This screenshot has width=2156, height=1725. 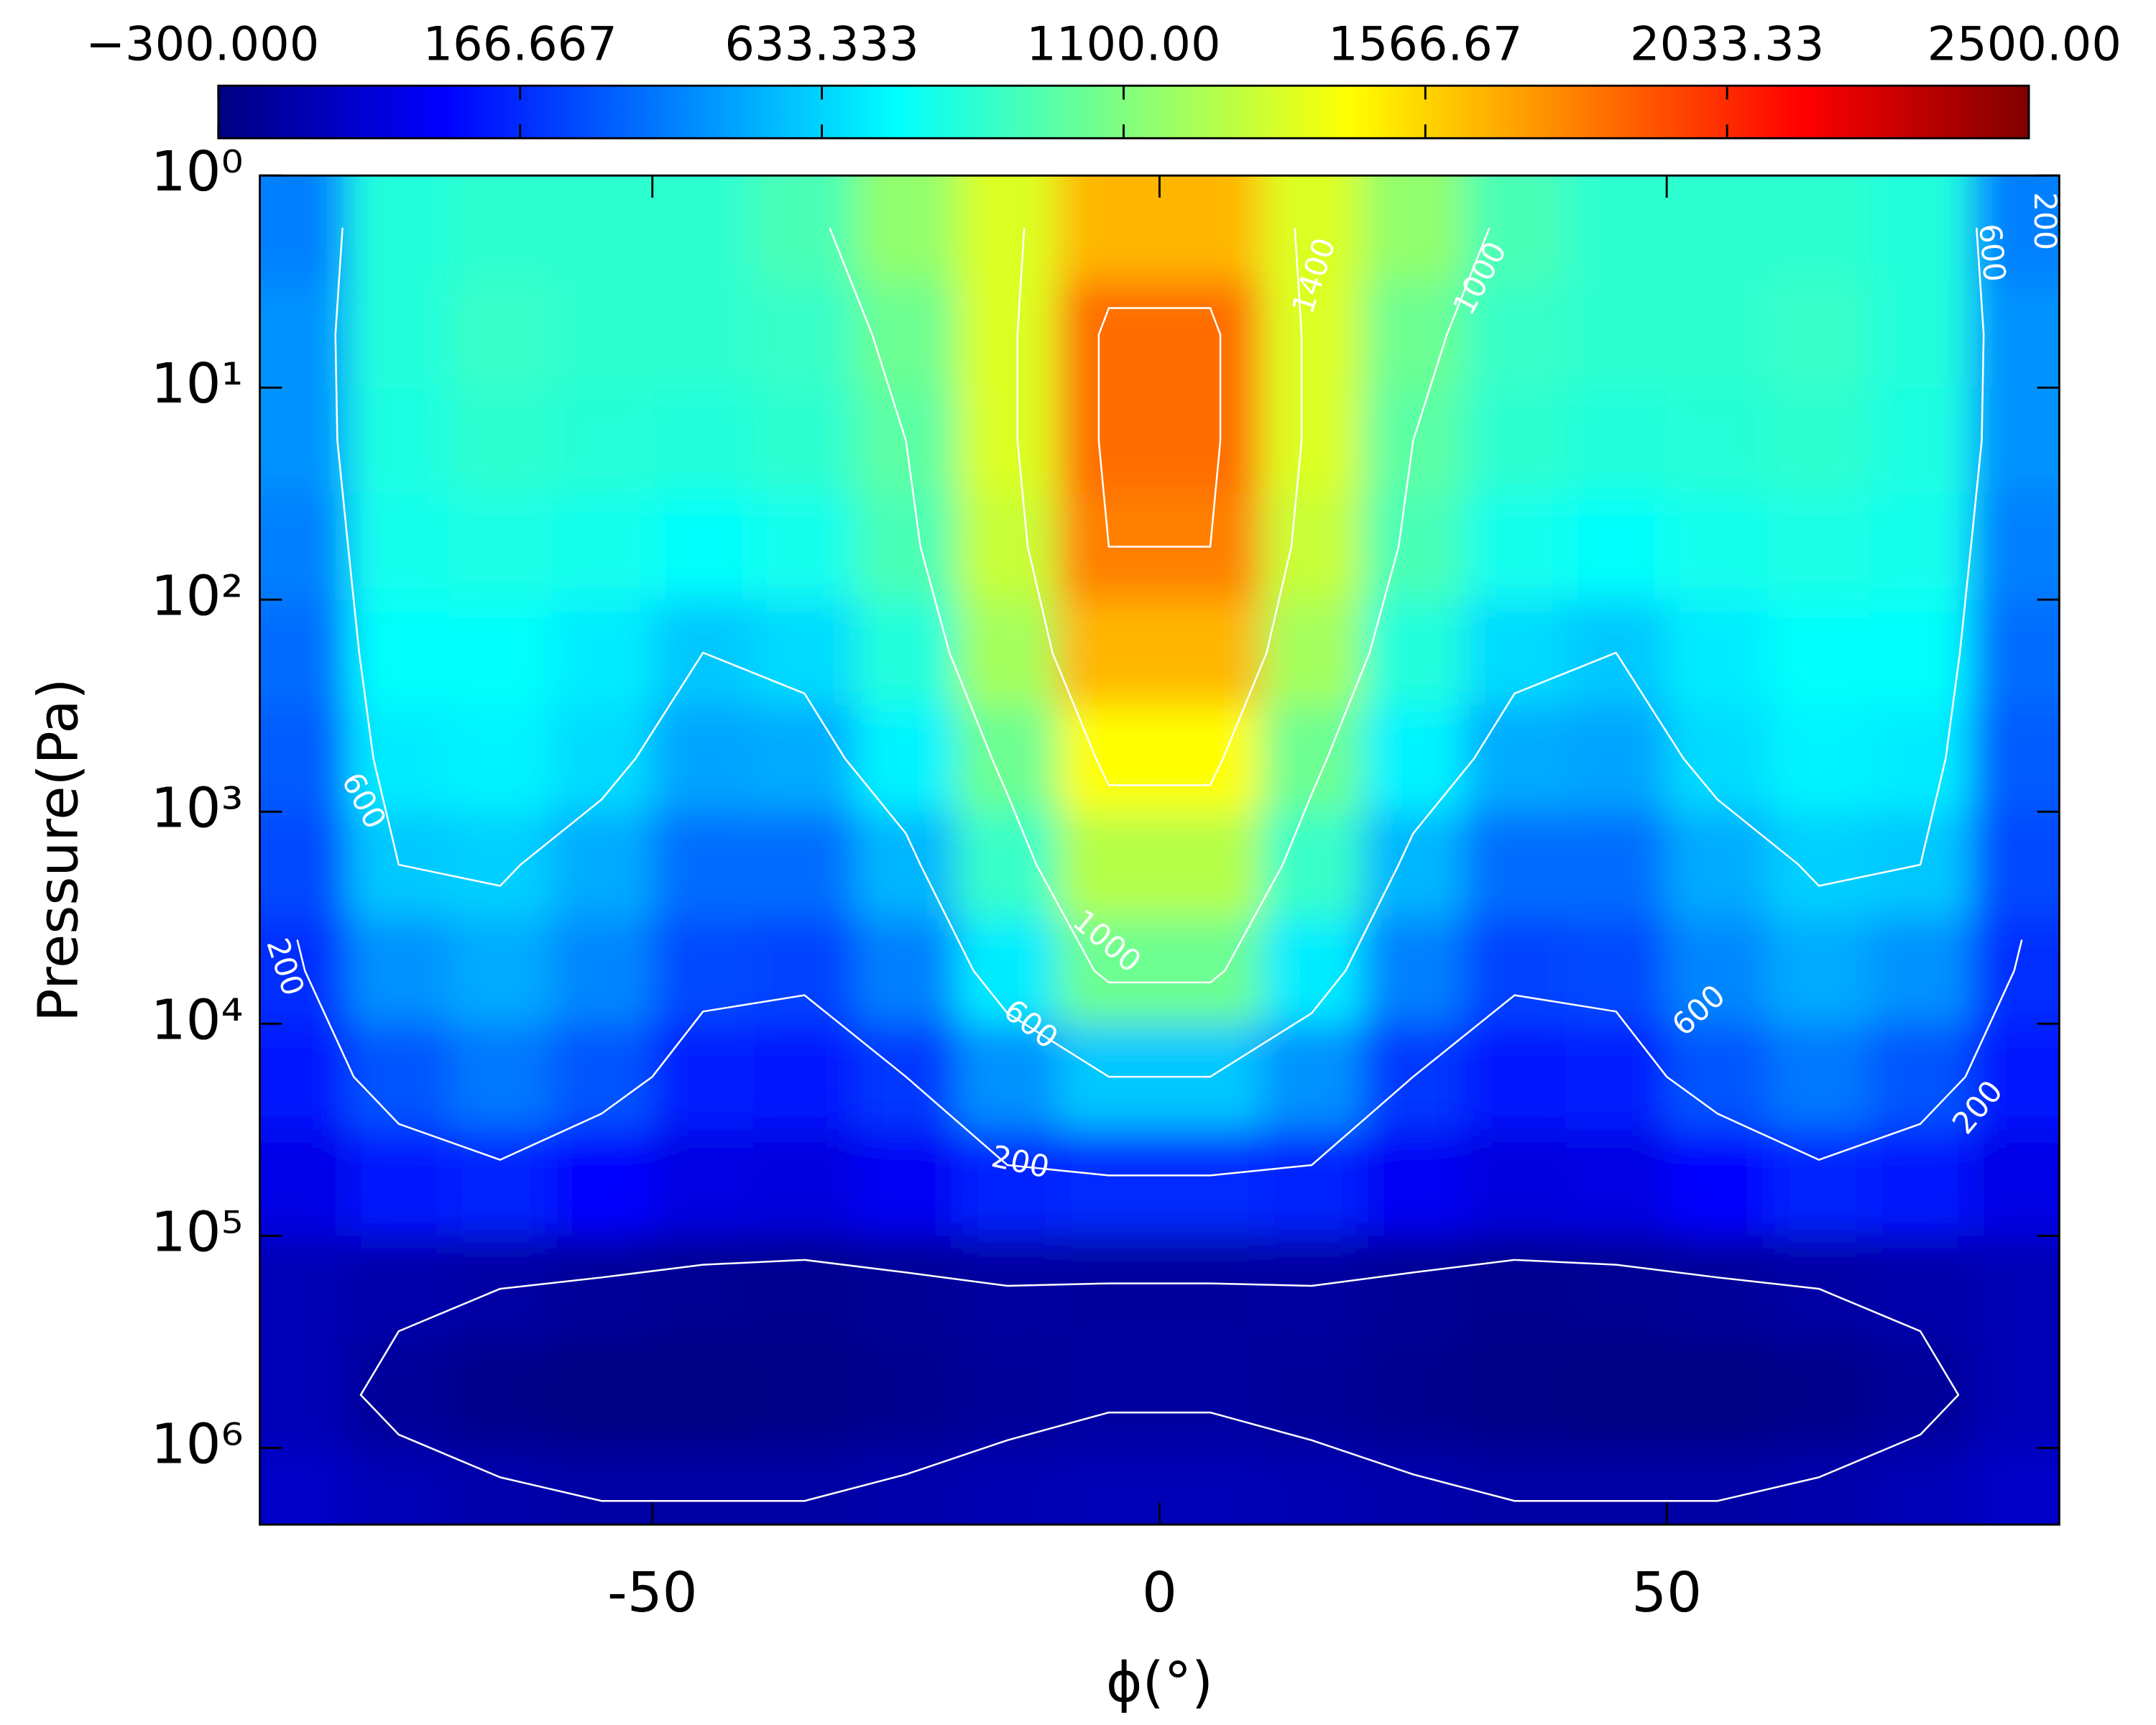 I want to click on y-tick-label: 10⁶, so click(x=198, y=1444).